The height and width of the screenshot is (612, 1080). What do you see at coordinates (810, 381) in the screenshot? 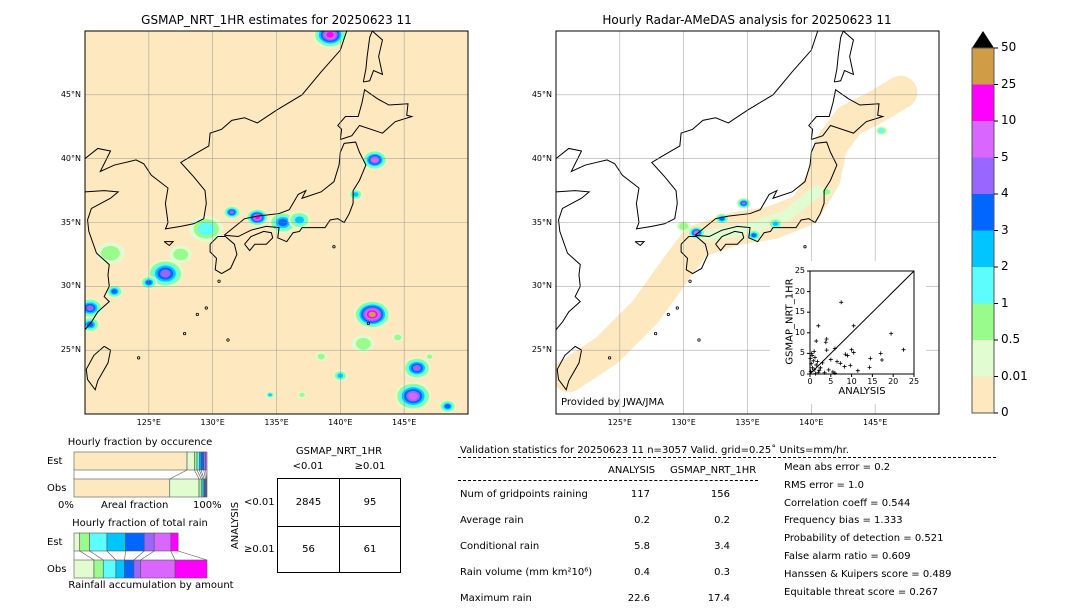
I see `scatter-x-tick: 0` at bounding box center [810, 381].